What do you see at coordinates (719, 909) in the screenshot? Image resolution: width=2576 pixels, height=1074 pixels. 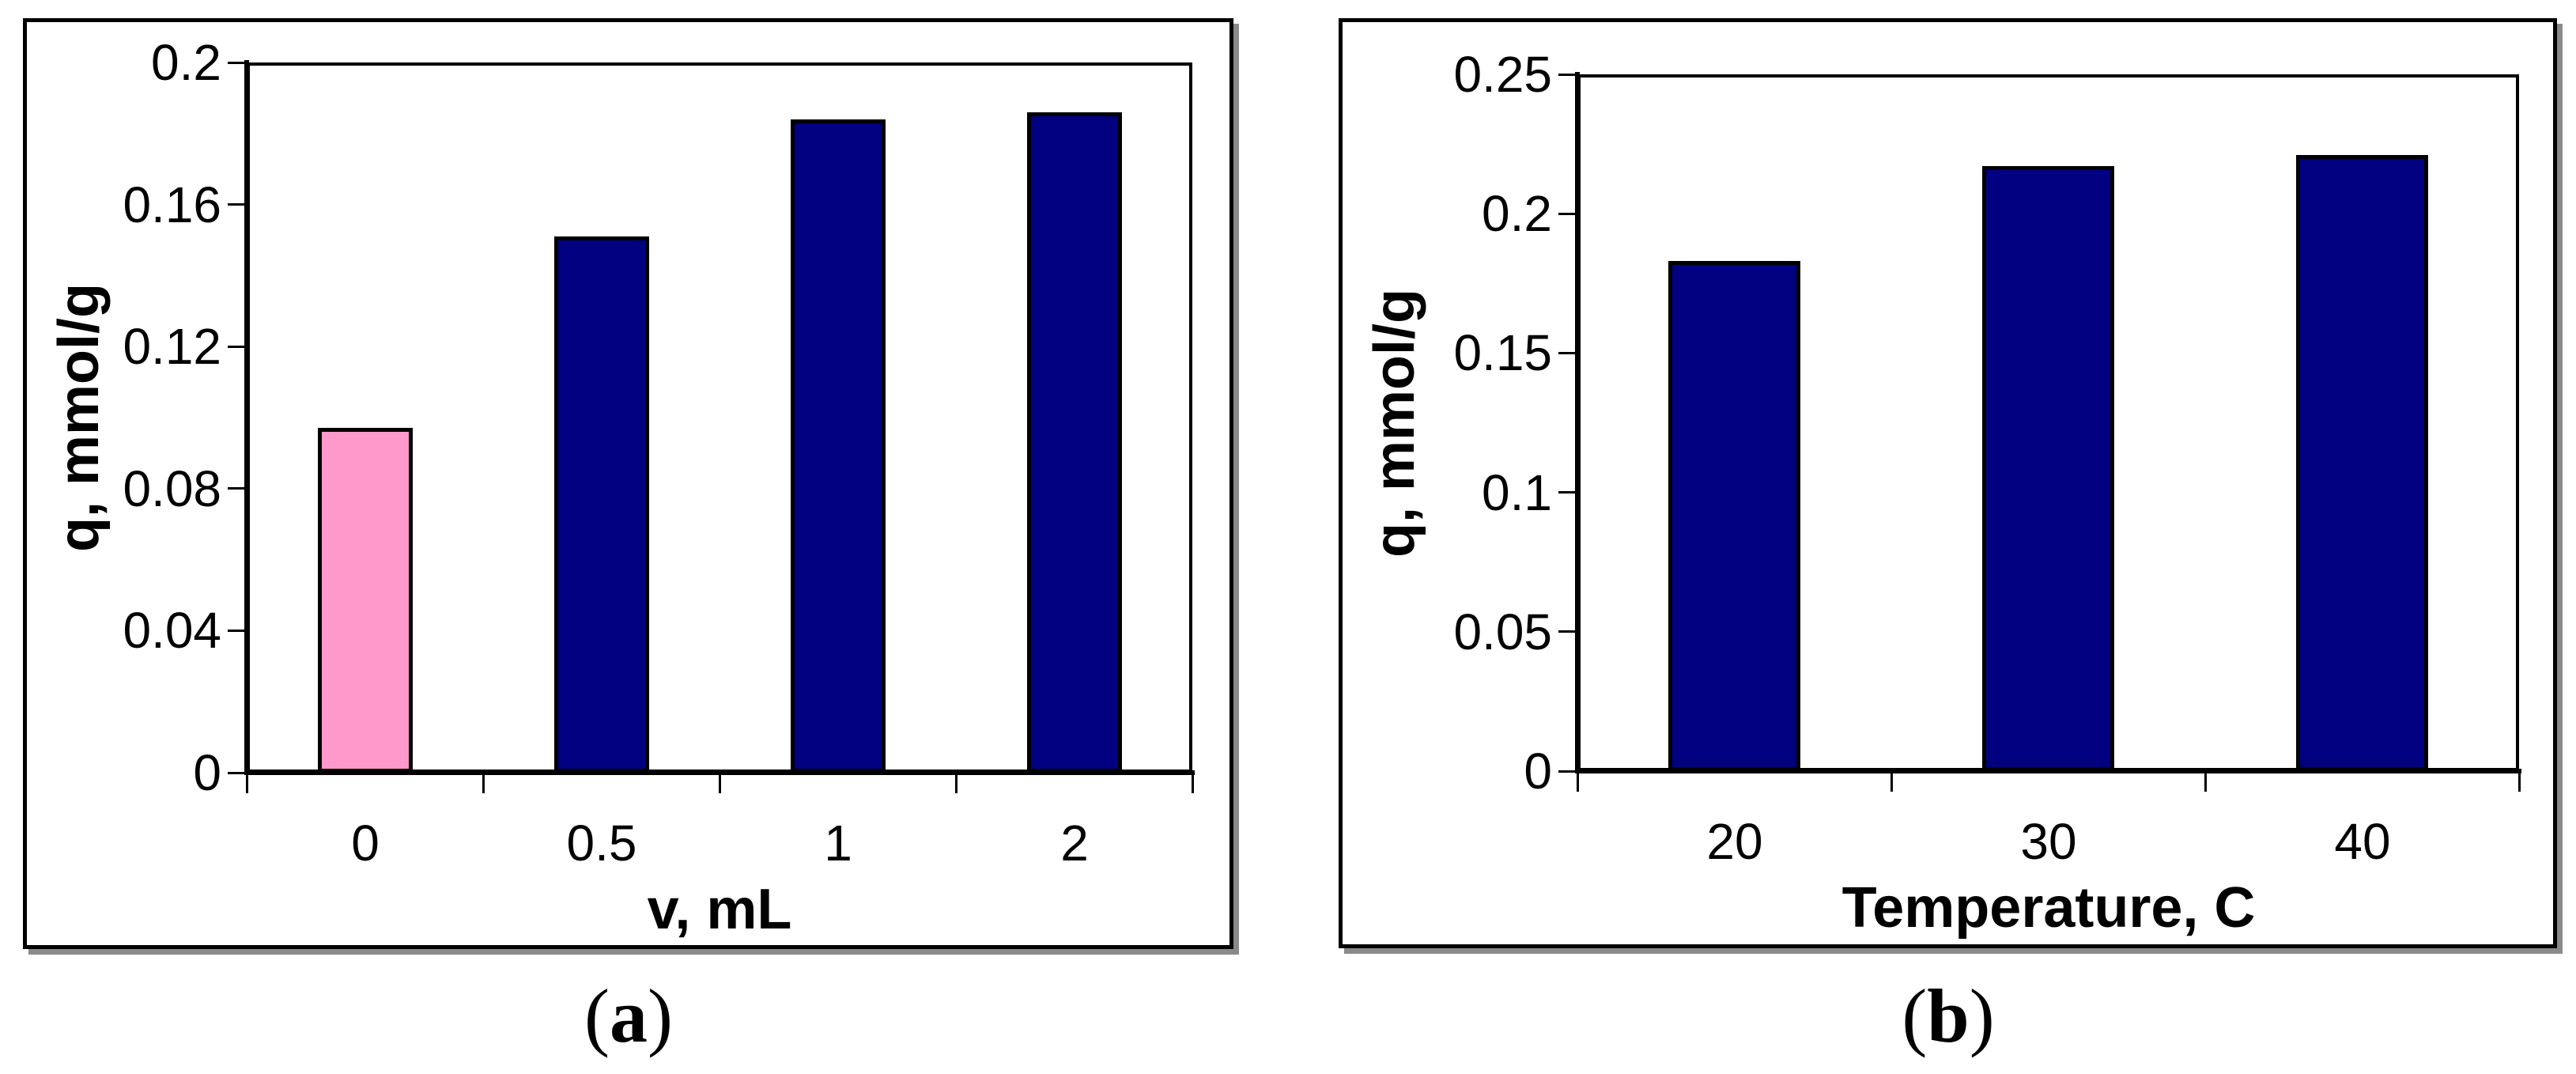 I see `x-axis-title: v, mL` at bounding box center [719, 909].